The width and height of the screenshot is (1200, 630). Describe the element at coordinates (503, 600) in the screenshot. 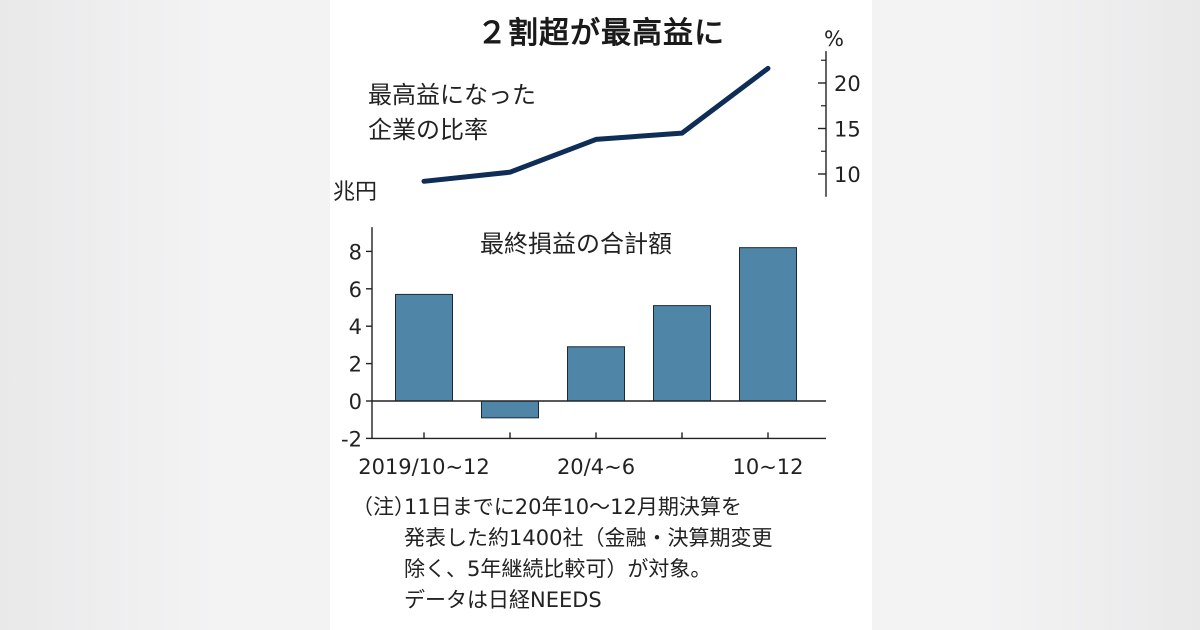

I see `footnote-line-4: データは日経NEEDS` at that location.